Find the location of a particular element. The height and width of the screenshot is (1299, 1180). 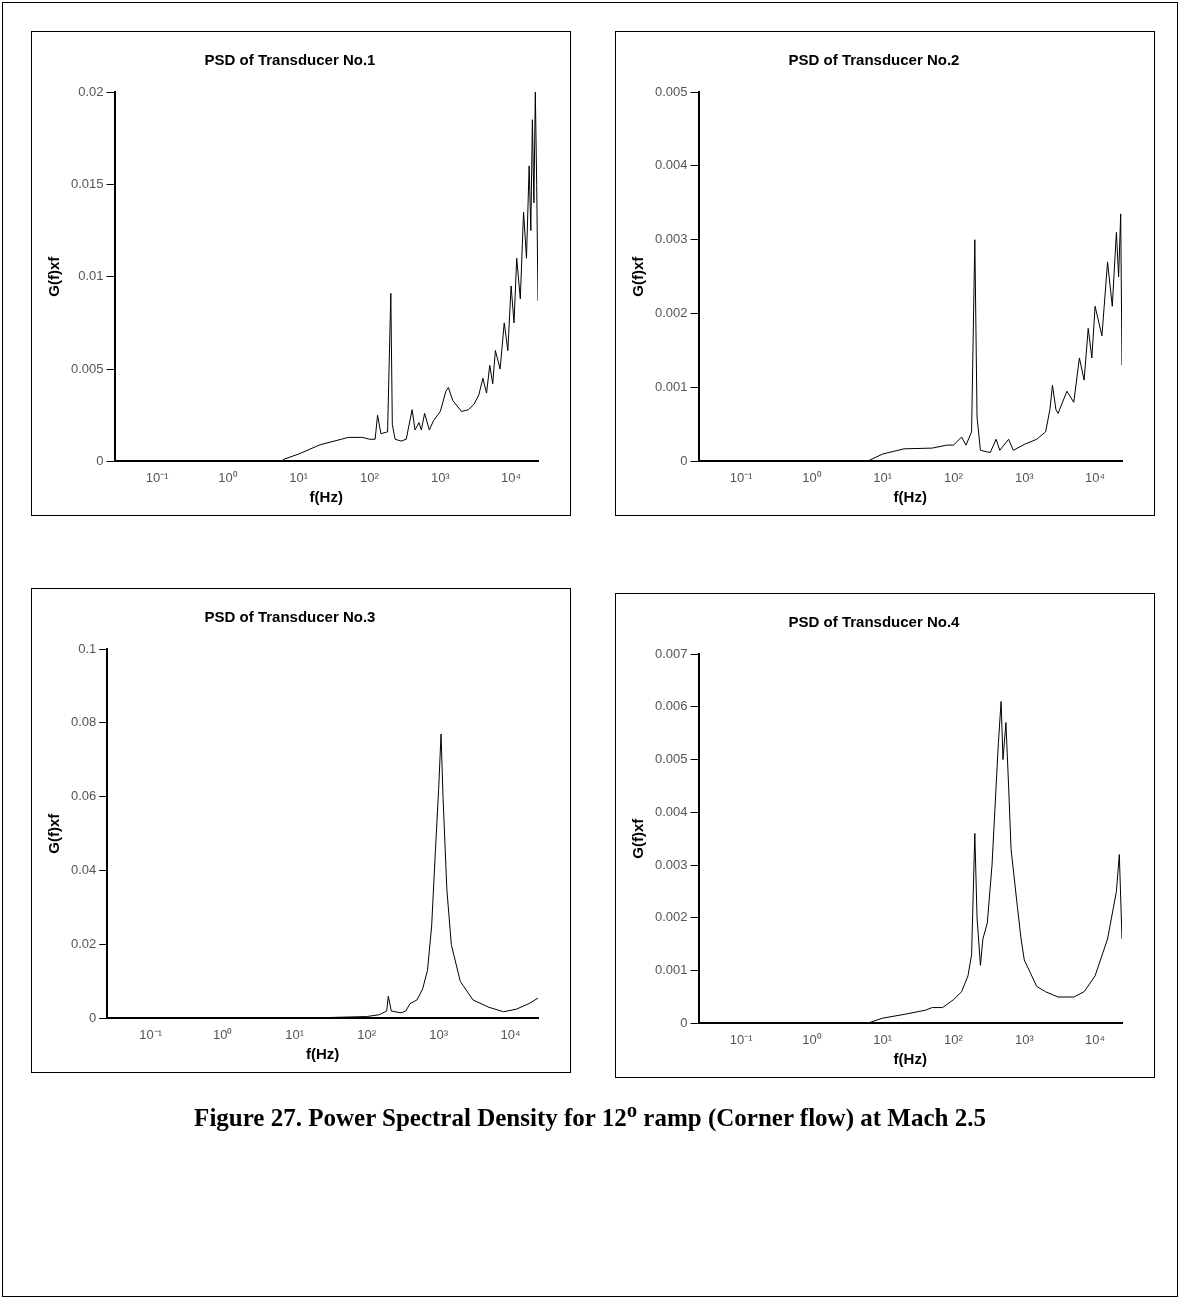

y-tick-label: 0.015 is located at coordinates (87, 183).